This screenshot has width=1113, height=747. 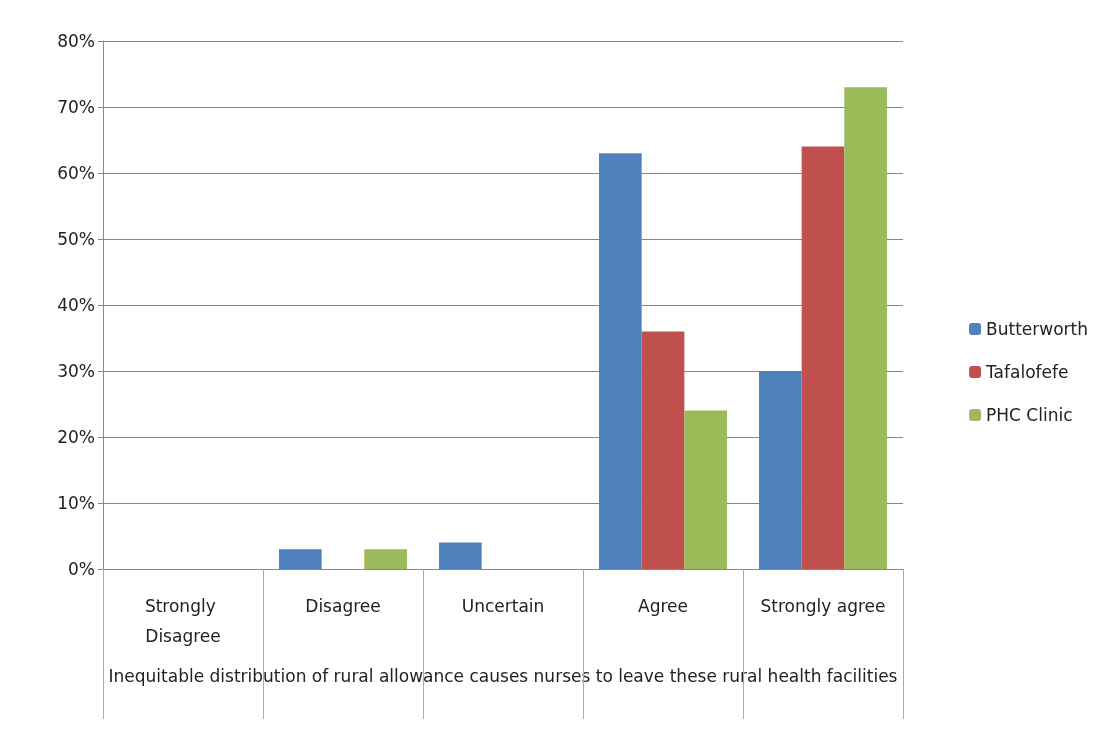 What do you see at coordinates (1029, 415) in the screenshot?
I see `legend-label: PHC Clinic` at bounding box center [1029, 415].